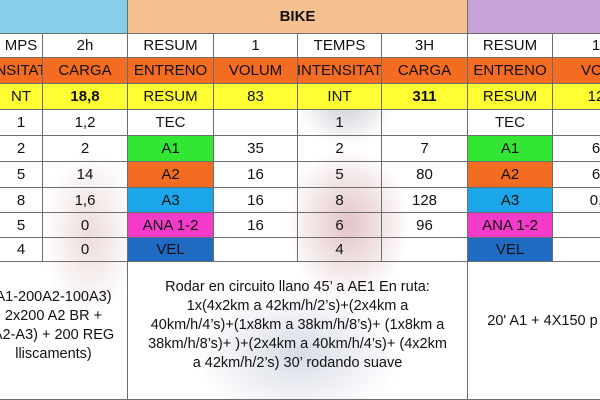 This screenshot has height=400, width=600. I want to click on description-line: lliscaments), so click(53, 354).